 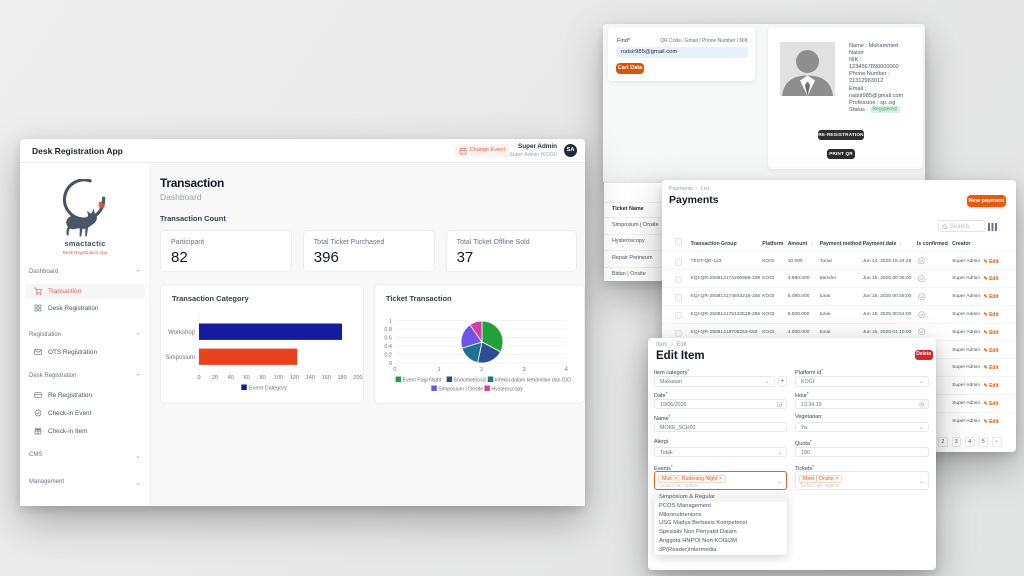 I want to click on svg-text: 4, so click(x=566, y=370).